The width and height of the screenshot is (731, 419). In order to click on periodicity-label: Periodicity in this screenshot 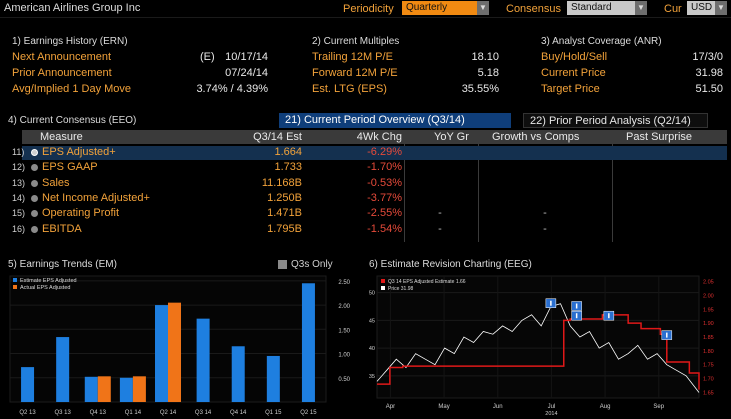, I will do `click(368, 9)`.